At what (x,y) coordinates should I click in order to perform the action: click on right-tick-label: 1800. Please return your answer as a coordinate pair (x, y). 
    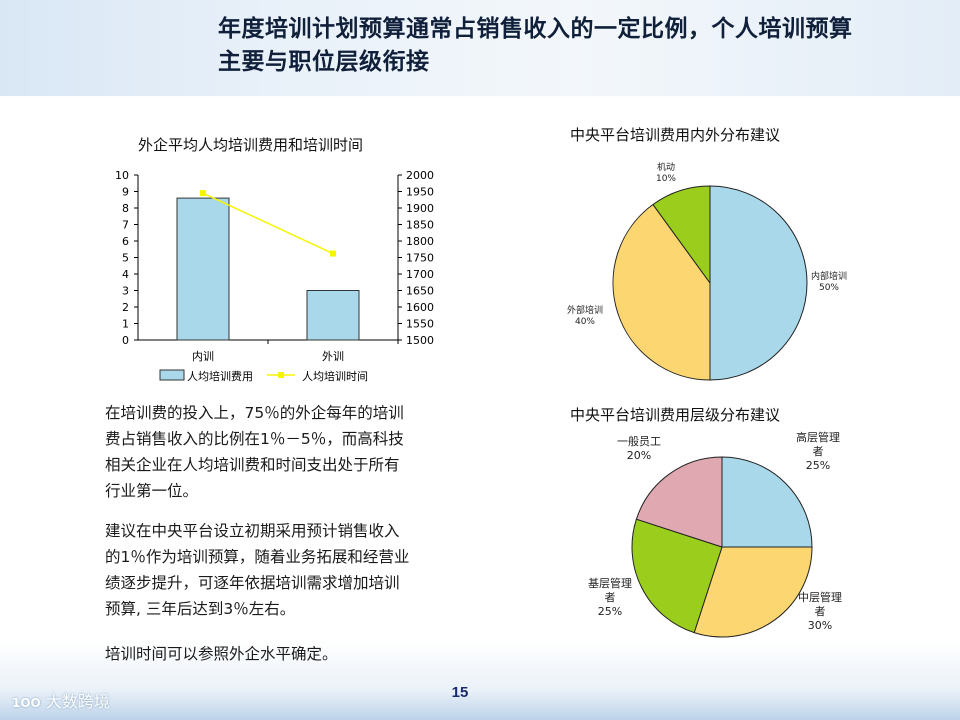
    Looking at the image, I should click on (420, 241).